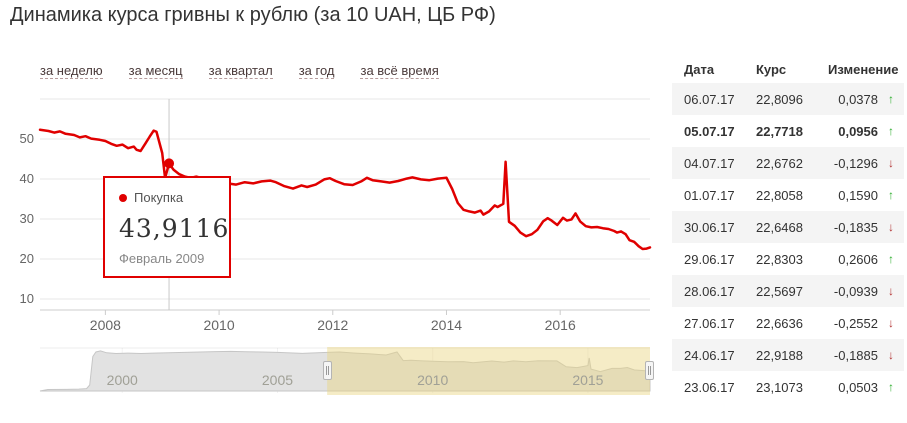 This screenshot has width=907, height=423. Describe the element at coordinates (162, 258) in the screenshot. I see `tooltip-date: Февраль 2009` at that location.